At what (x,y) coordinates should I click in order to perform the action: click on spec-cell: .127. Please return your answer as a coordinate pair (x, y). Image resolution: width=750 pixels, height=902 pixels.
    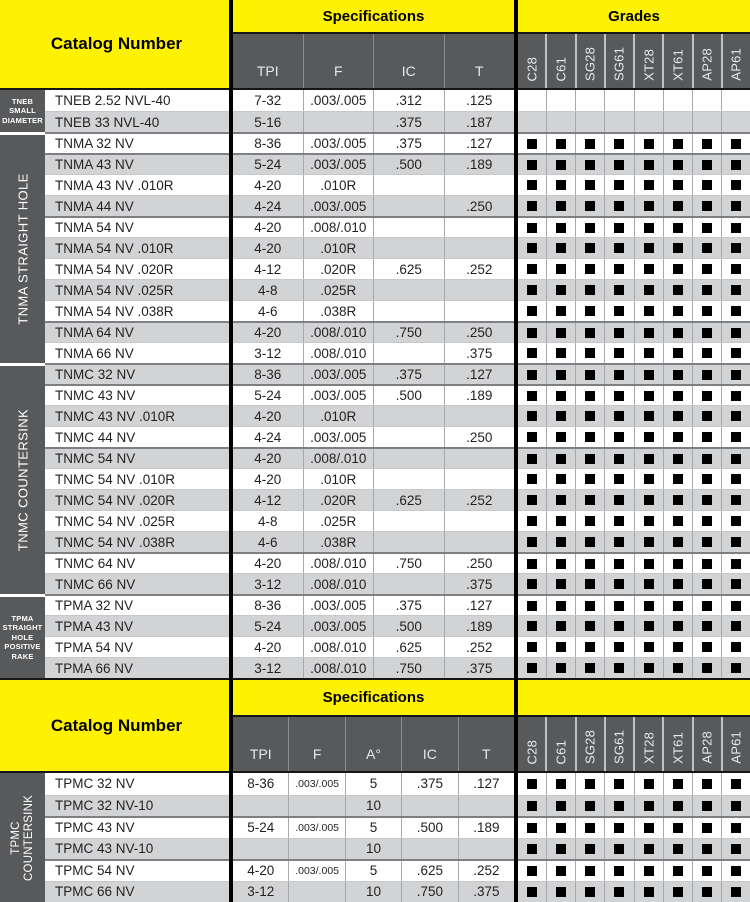
    Looking at the image, I should click on (485, 784).